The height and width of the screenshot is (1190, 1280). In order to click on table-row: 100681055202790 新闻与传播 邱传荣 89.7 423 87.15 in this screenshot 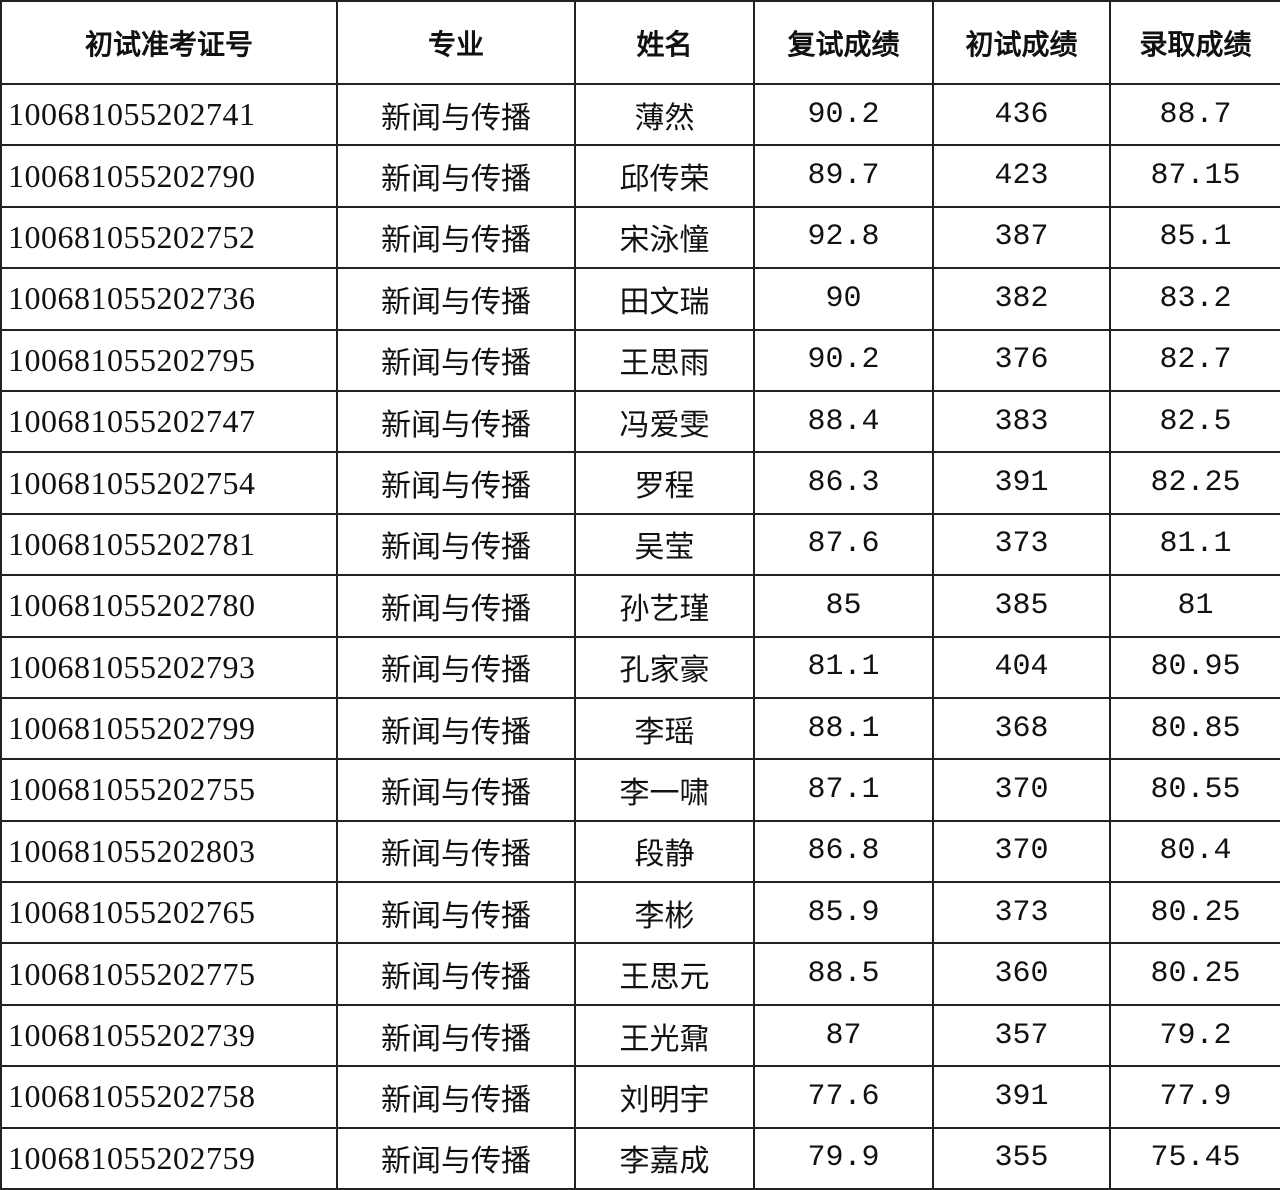, I will do `click(640, 176)`.